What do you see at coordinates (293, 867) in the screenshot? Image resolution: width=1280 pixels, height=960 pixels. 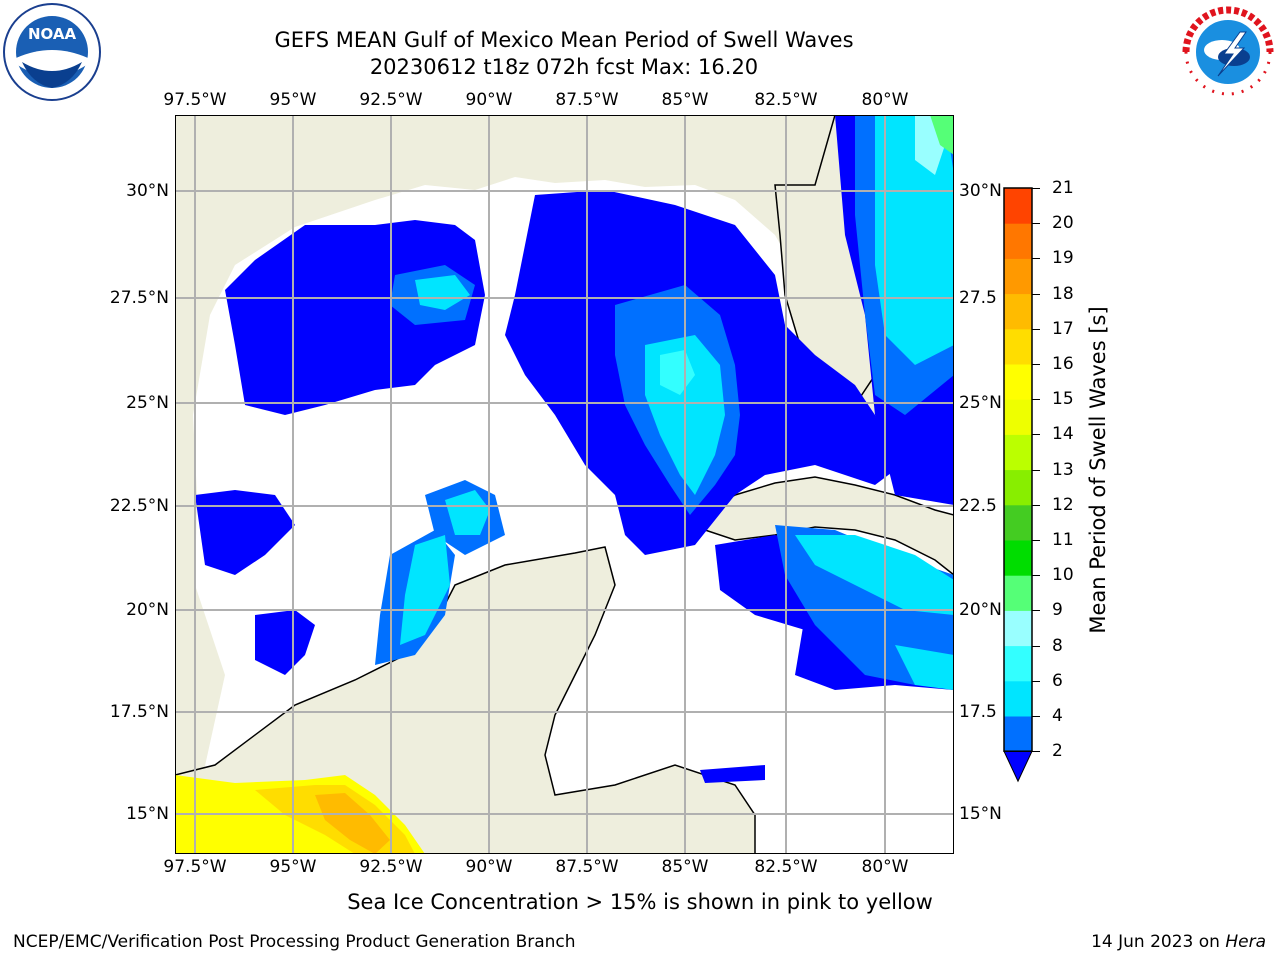 I see `lon-tick-bottom: 95°W` at bounding box center [293, 867].